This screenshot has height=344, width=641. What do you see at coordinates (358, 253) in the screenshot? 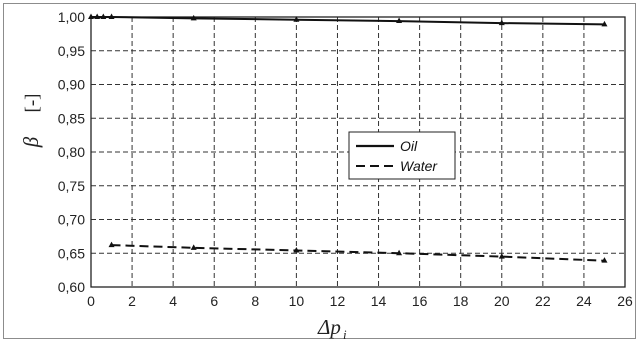
I see `series-water-line` at bounding box center [358, 253].